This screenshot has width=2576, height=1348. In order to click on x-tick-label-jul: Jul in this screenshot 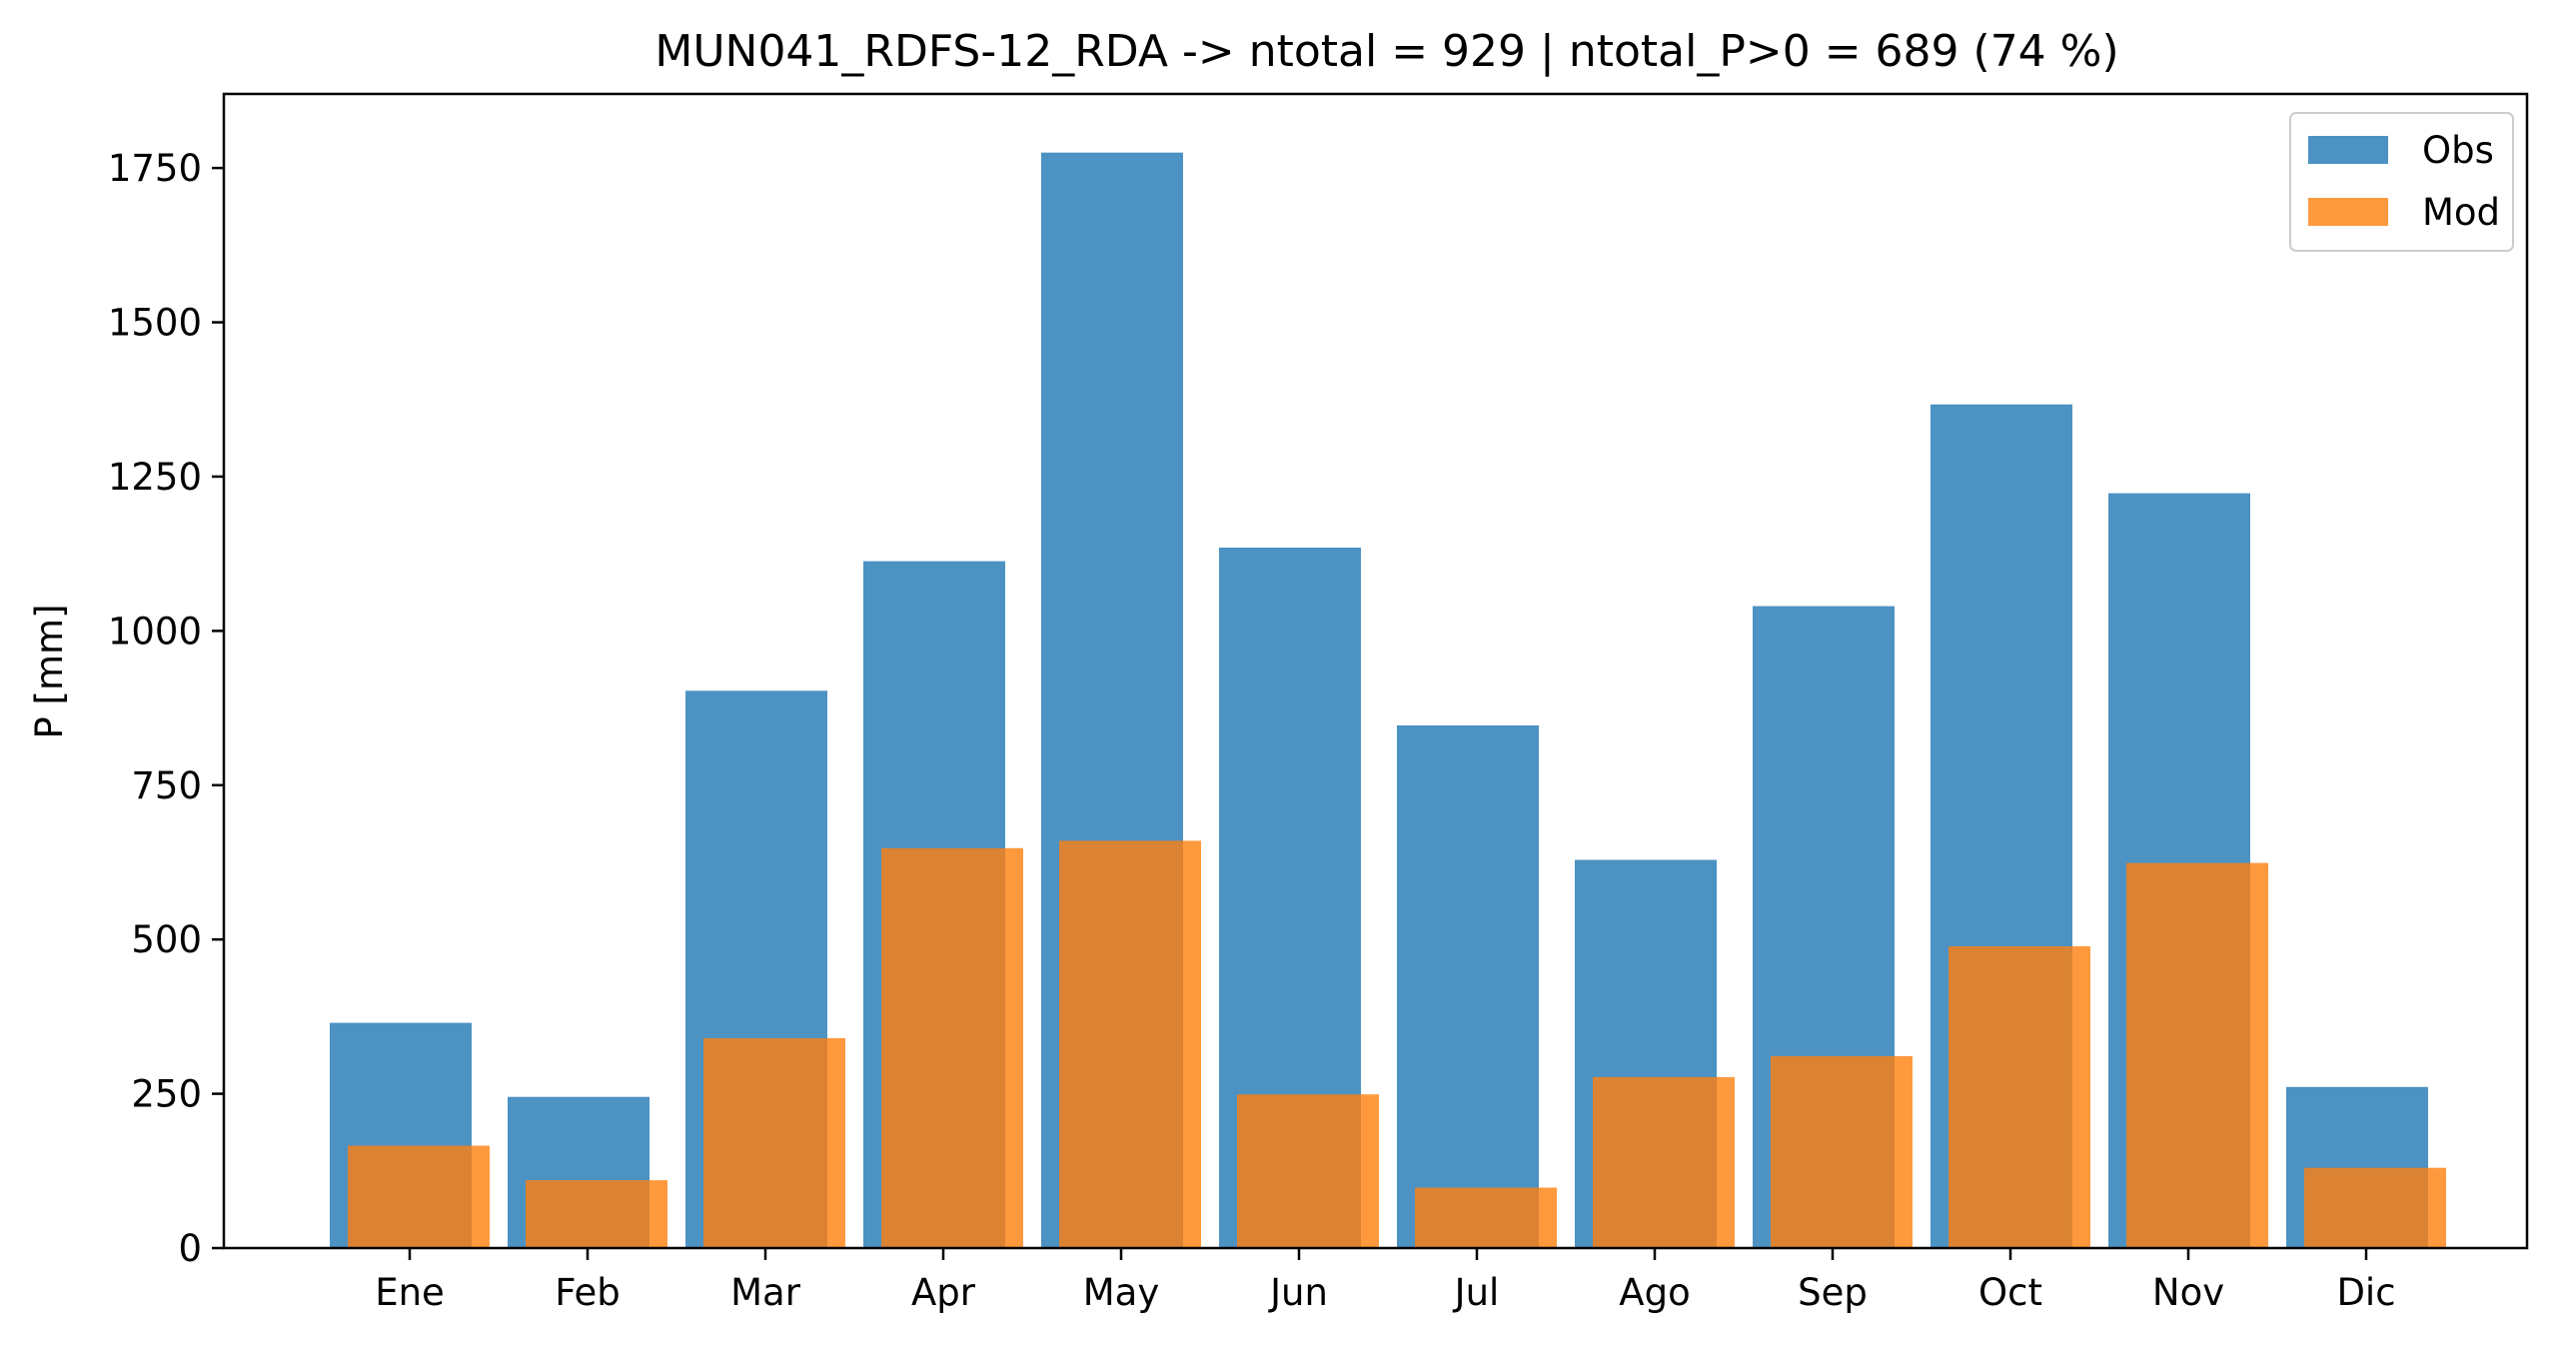, I will do `click(1476, 1292)`.